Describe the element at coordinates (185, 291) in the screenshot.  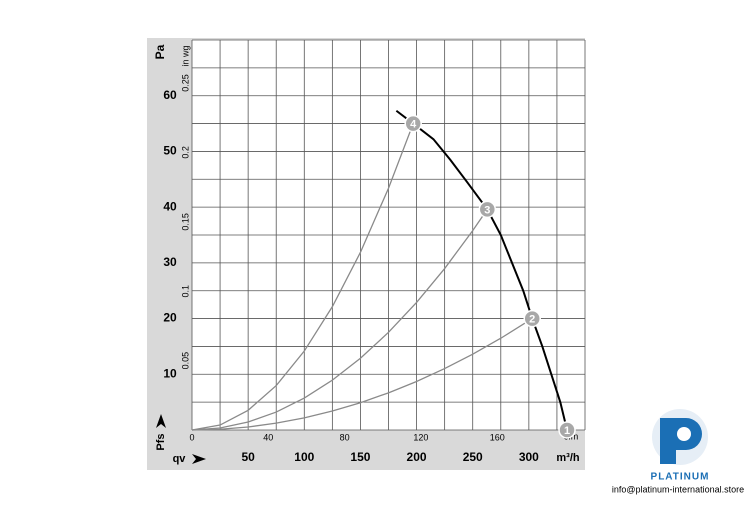
I see `y2-tick-label: 0.1` at that location.